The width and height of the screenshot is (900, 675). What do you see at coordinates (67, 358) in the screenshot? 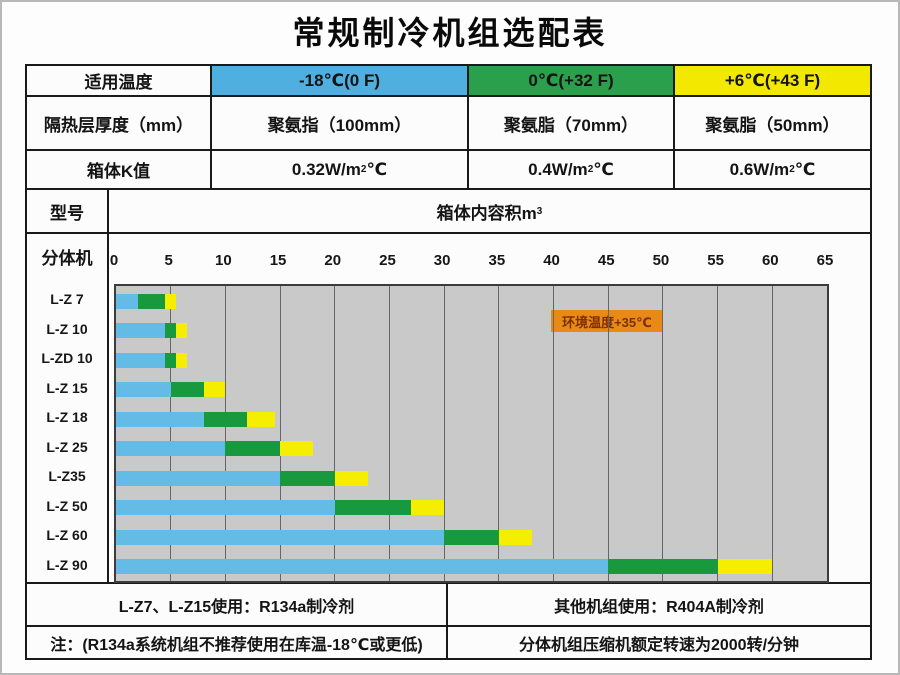
I see `model-label: L-ZD 10` at bounding box center [67, 358].